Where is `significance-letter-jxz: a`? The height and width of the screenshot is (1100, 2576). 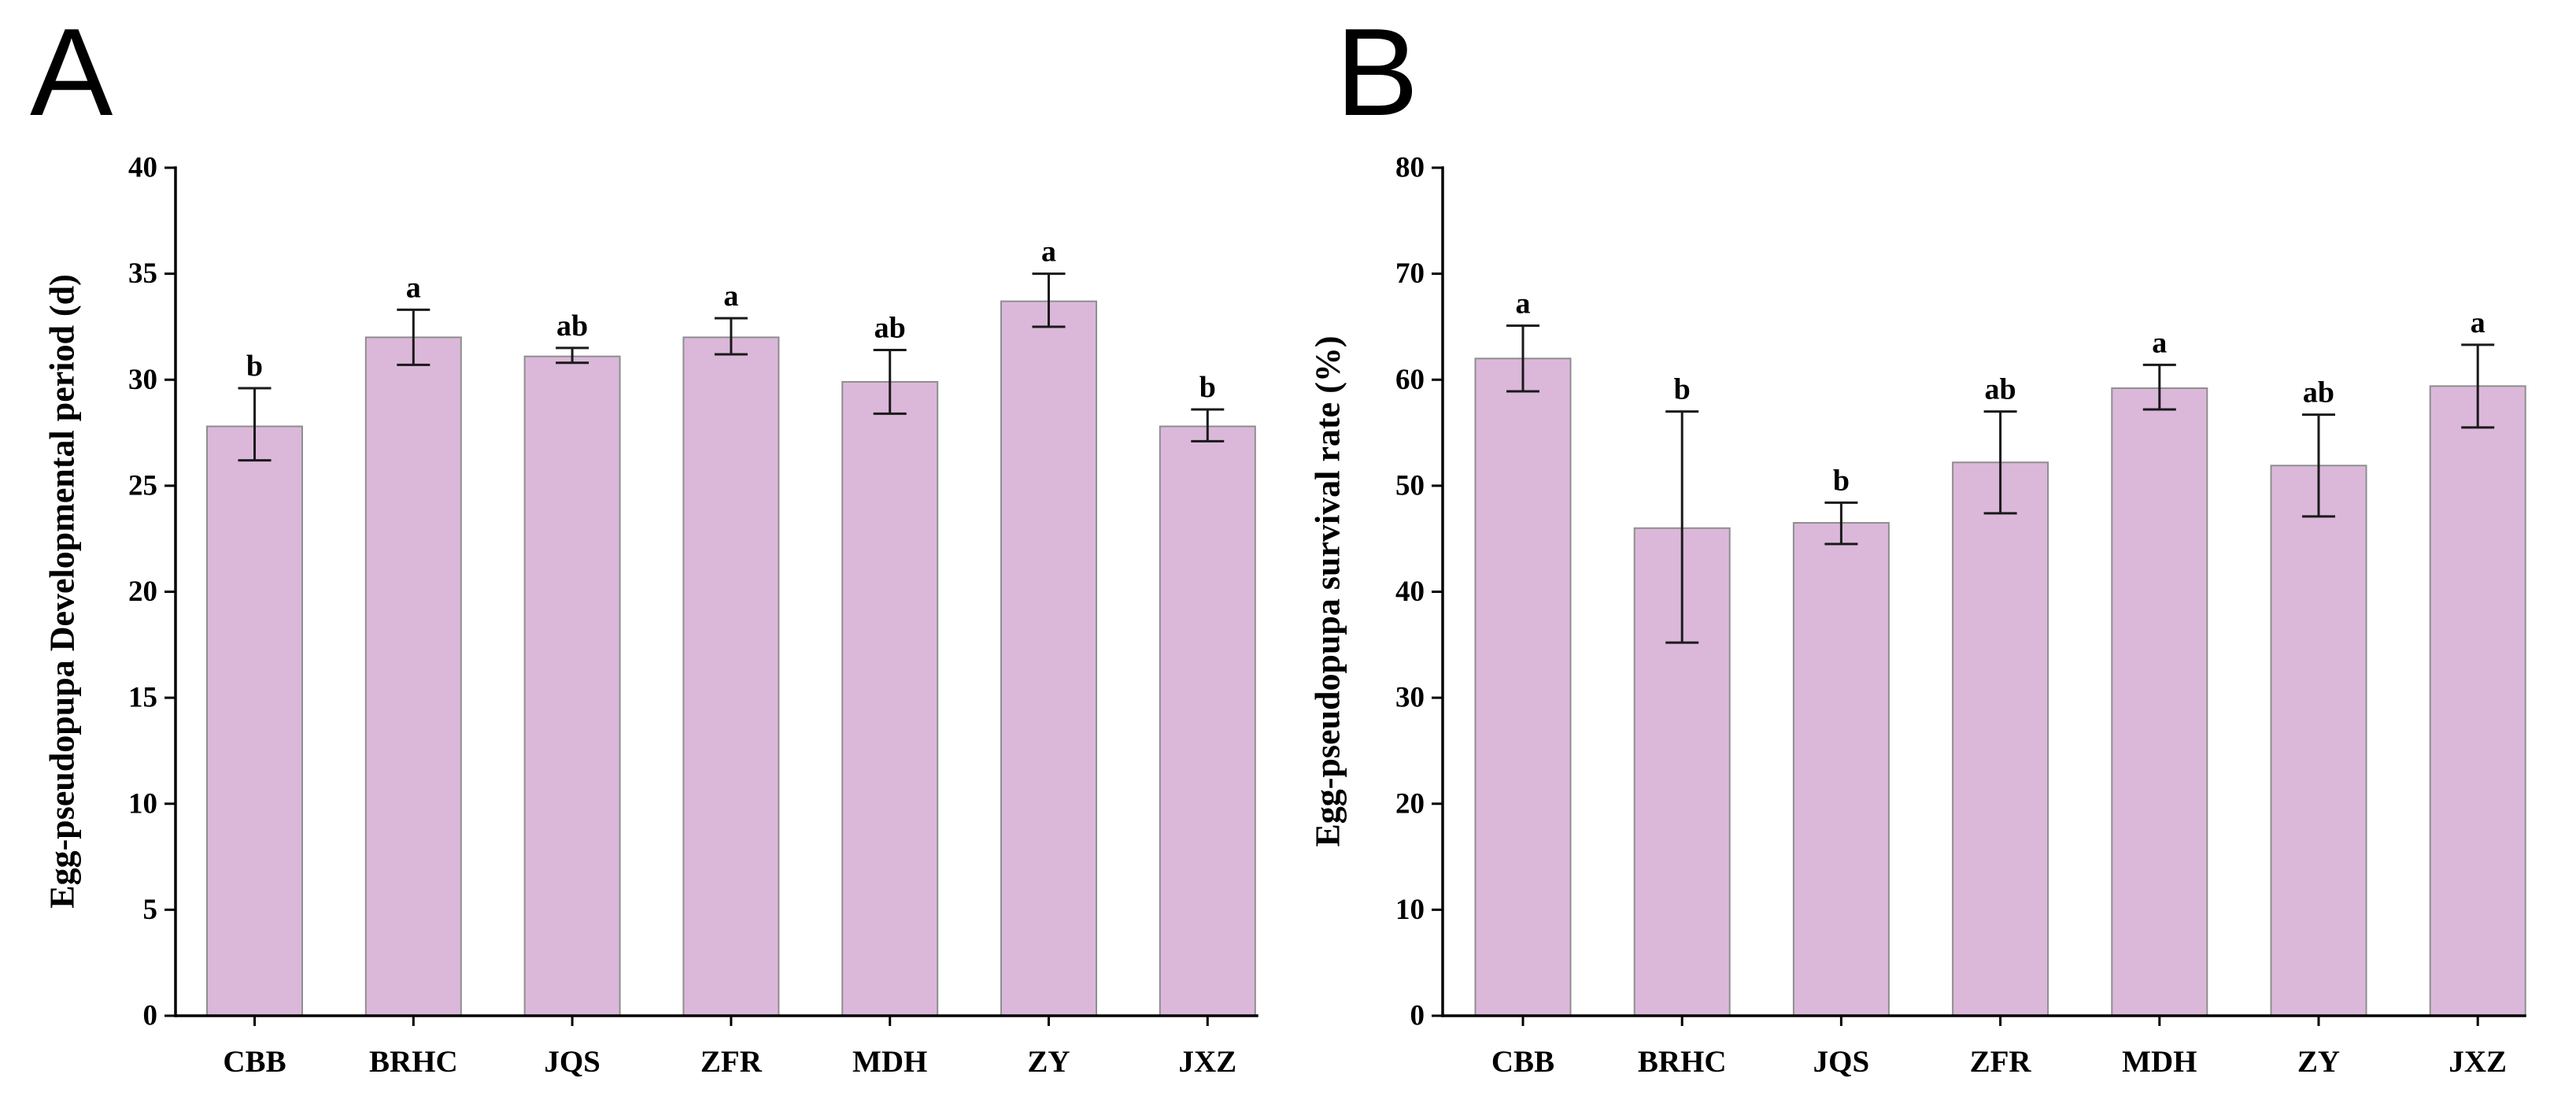
significance-letter-jxz: a is located at coordinates (2478, 322).